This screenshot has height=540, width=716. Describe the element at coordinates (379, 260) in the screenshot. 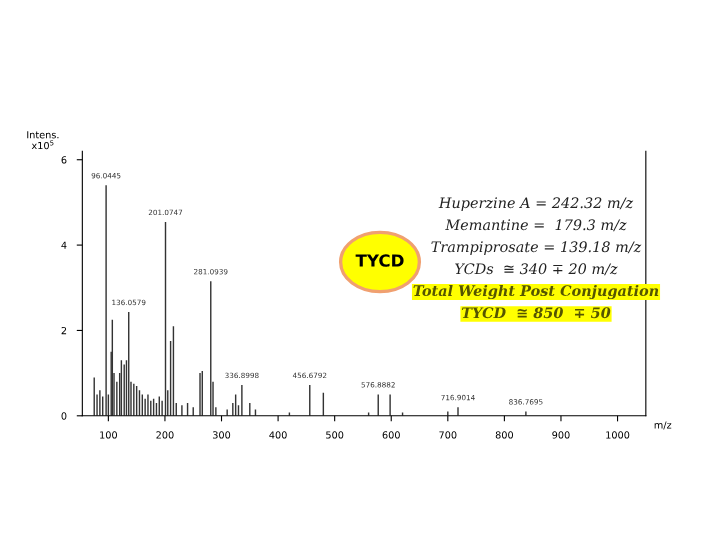

I see `annotation: TYCD` at that location.